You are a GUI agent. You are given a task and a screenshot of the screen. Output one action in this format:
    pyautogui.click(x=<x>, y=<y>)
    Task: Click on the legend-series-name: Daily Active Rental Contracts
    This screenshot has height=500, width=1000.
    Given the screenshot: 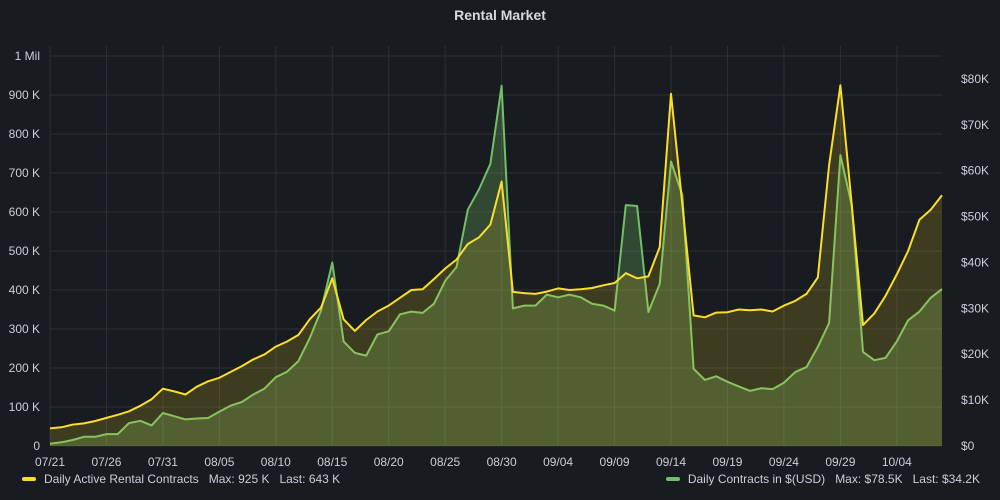 What is the action you would take?
    pyautogui.click(x=121, y=479)
    